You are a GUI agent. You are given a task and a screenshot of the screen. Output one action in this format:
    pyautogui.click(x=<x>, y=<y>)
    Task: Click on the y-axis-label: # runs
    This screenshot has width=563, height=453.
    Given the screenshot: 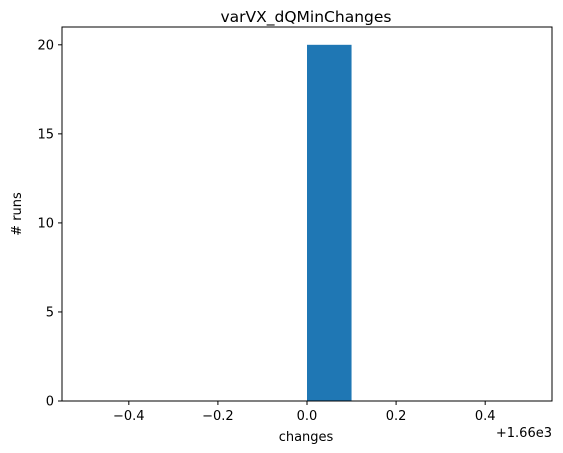 What is the action you would take?
    pyautogui.click(x=17, y=214)
    